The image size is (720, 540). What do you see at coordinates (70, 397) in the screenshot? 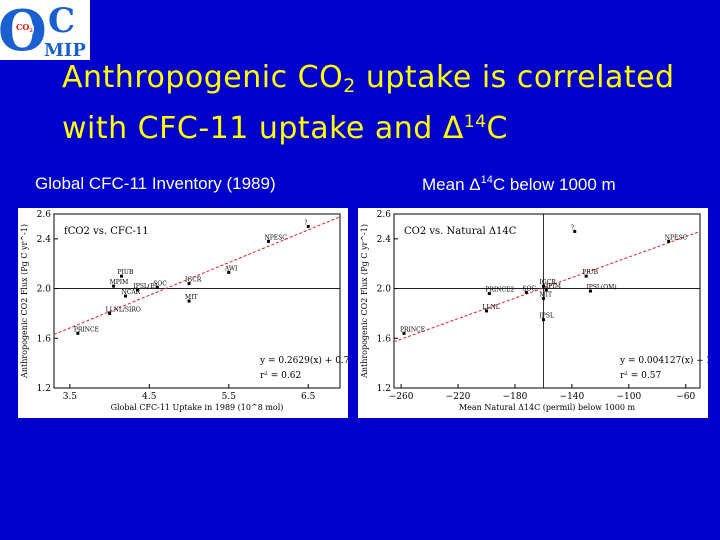
I see `x-tick-label: 3.5` at bounding box center [70, 397].